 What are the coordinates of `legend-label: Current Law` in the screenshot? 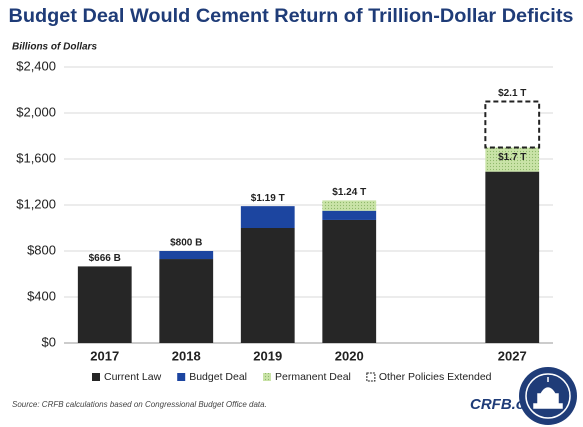 It's located at (133, 377).